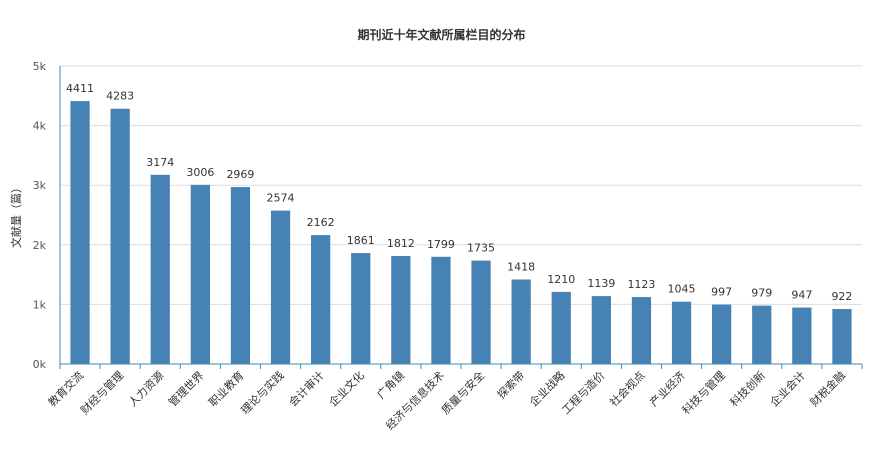 The height and width of the screenshot is (456, 883). What do you see at coordinates (481, 248) in the screenshot?
I see `data-label: 1735` at bounding box center [481, 248].